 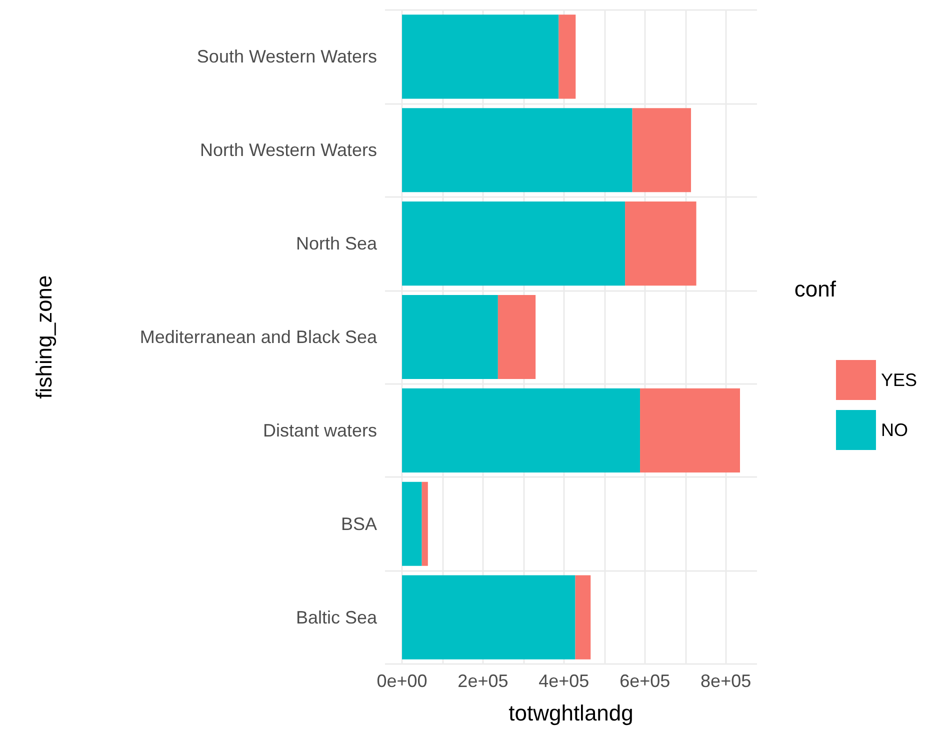 What do you see at coordinates (899, 380) in the screenshot?
I see `legend-label: YES` at bounding box center [899, 380].